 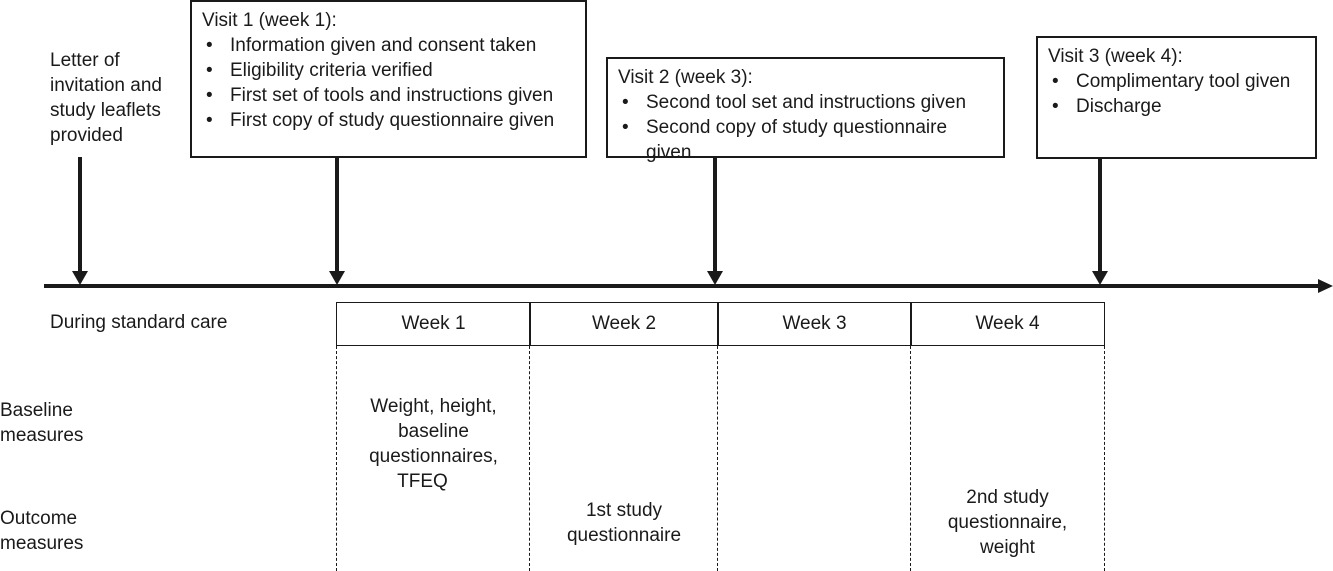 I want to click on text-line: invitation and, so click(x=106, y=85).